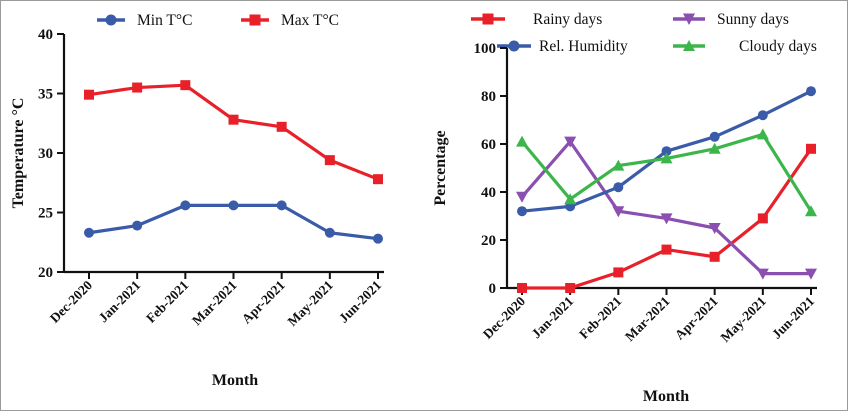  Describe the element at coordinates (137, 87) in the screenshot. I see `data-point-max-t-c-jan-2021` at that location.